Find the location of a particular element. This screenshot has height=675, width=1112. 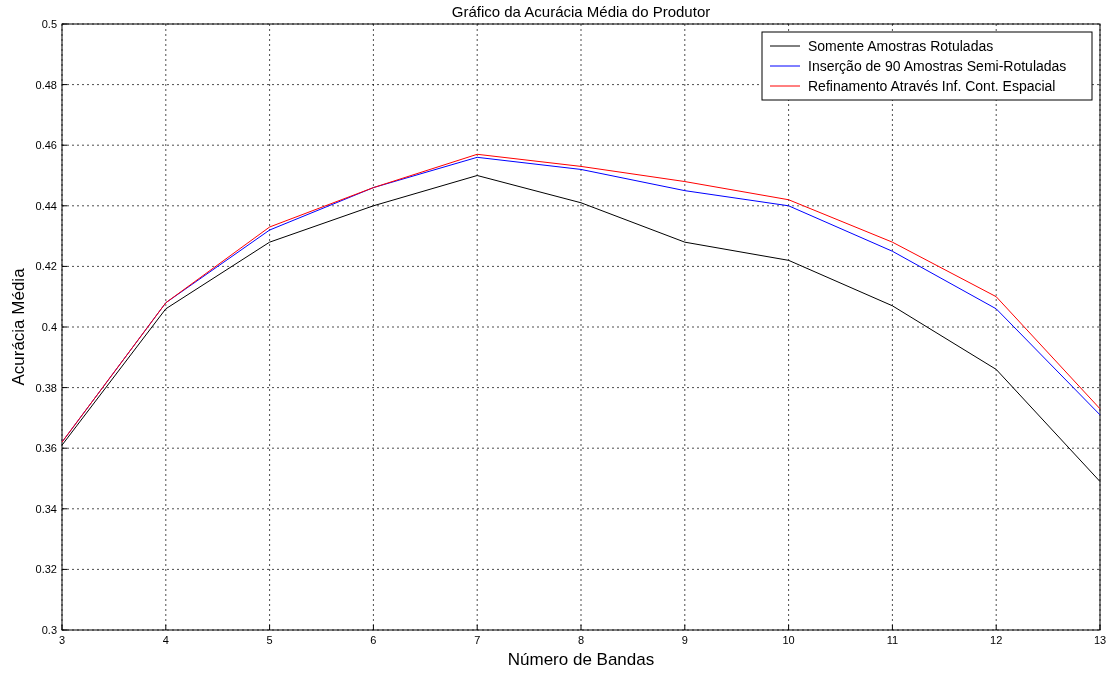

legend-label: Somente Amostras Rotuladas is located at coordinates (901, 46).